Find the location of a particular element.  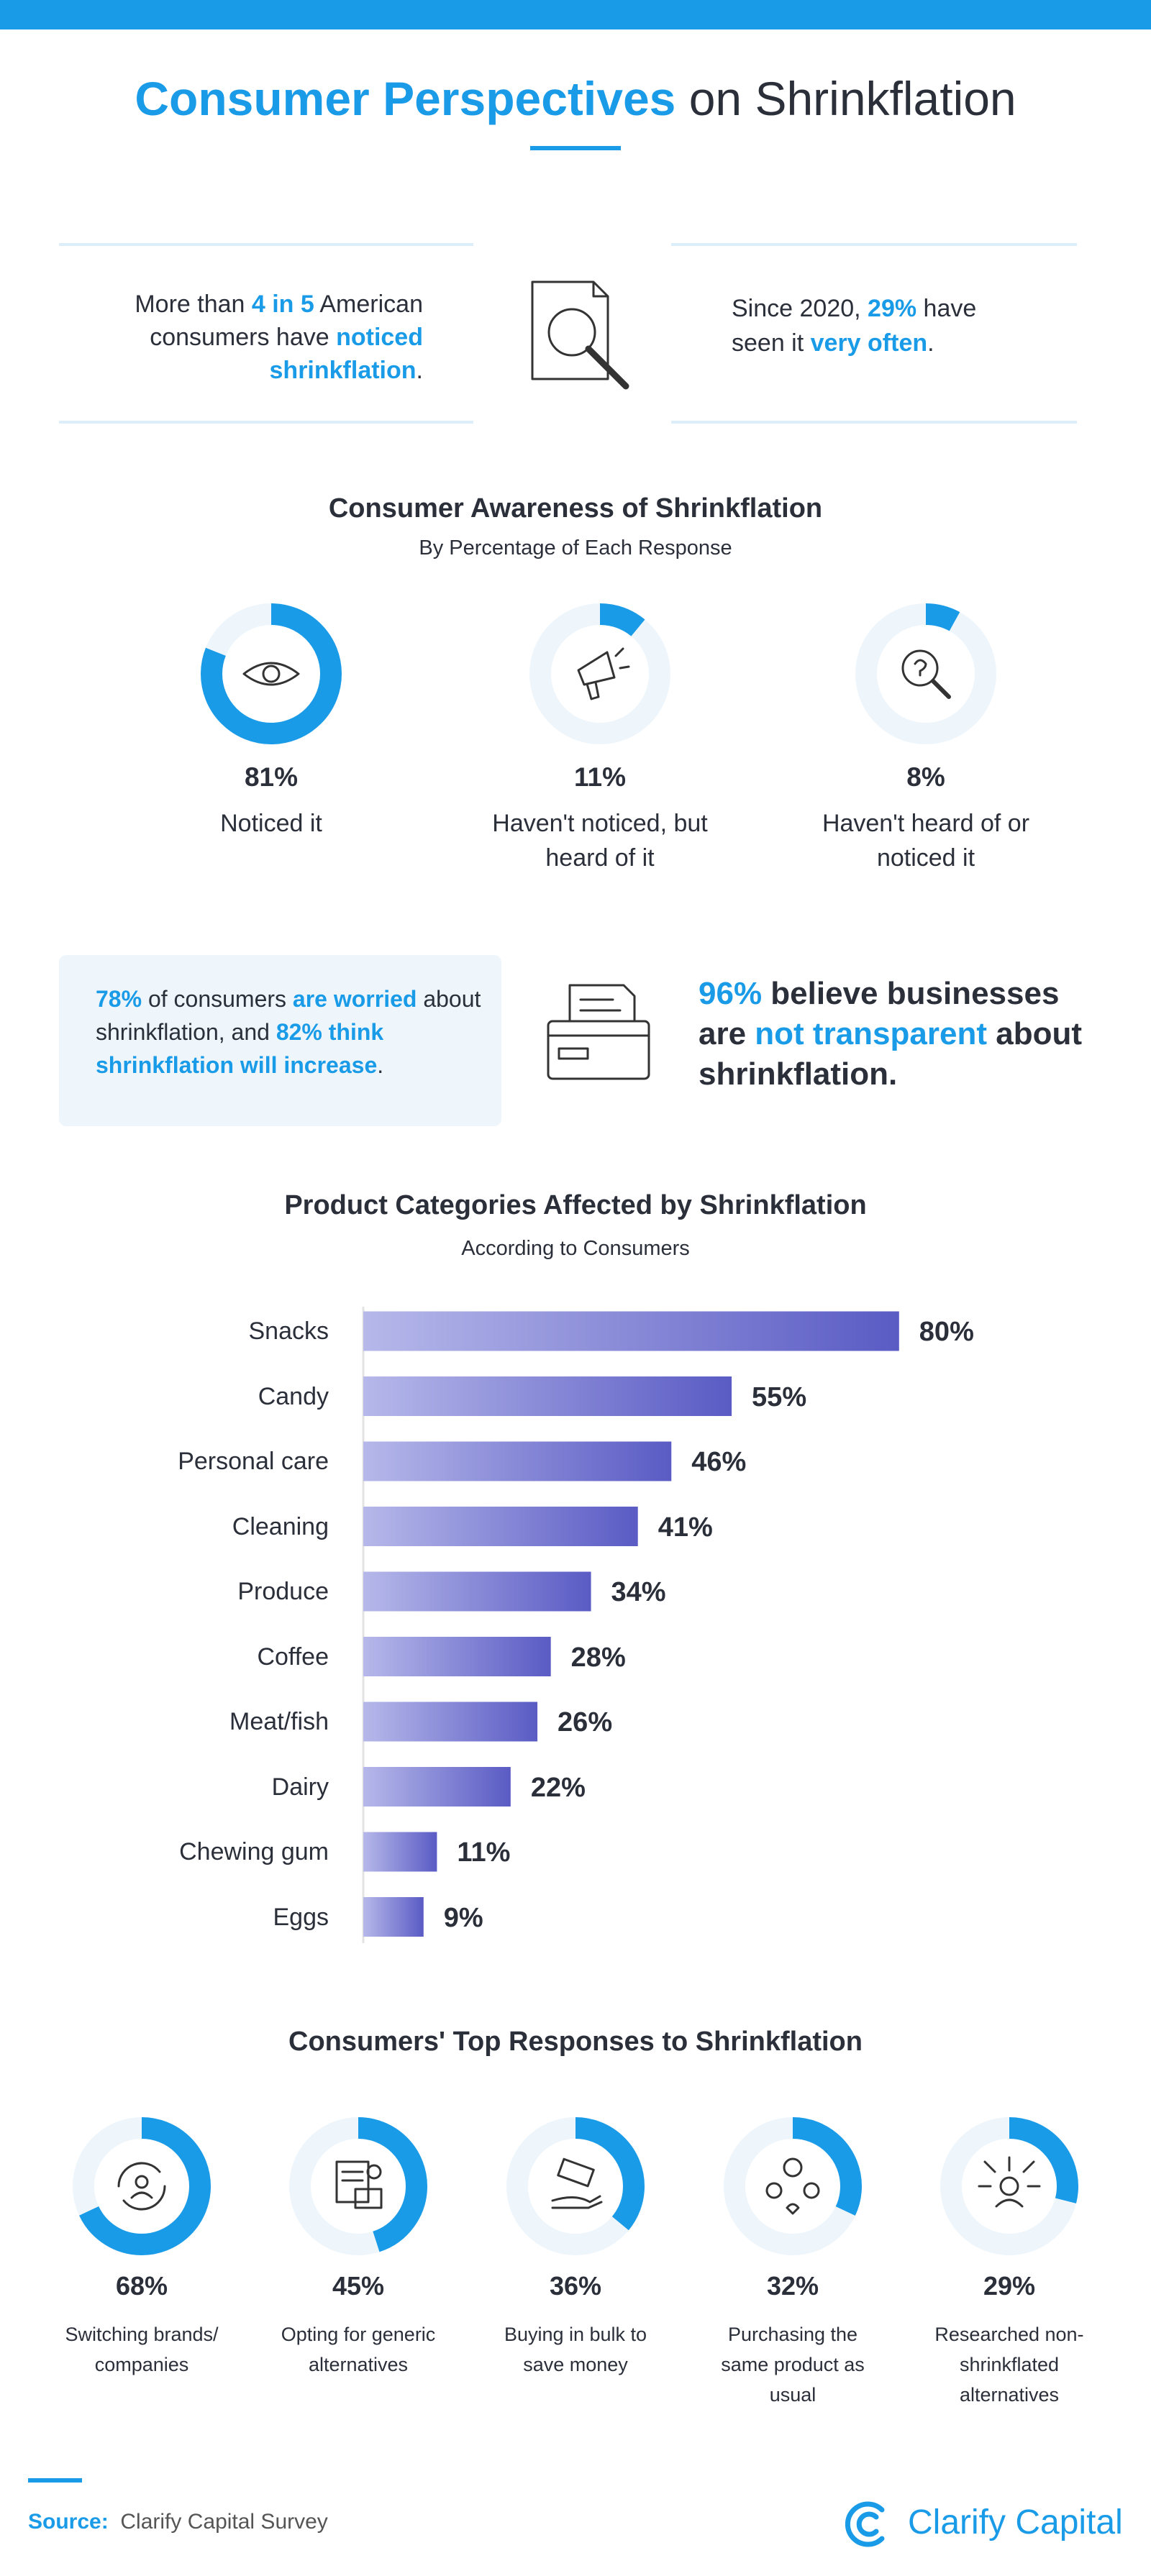

megaphone-icon is located at coordinates (603, 673).